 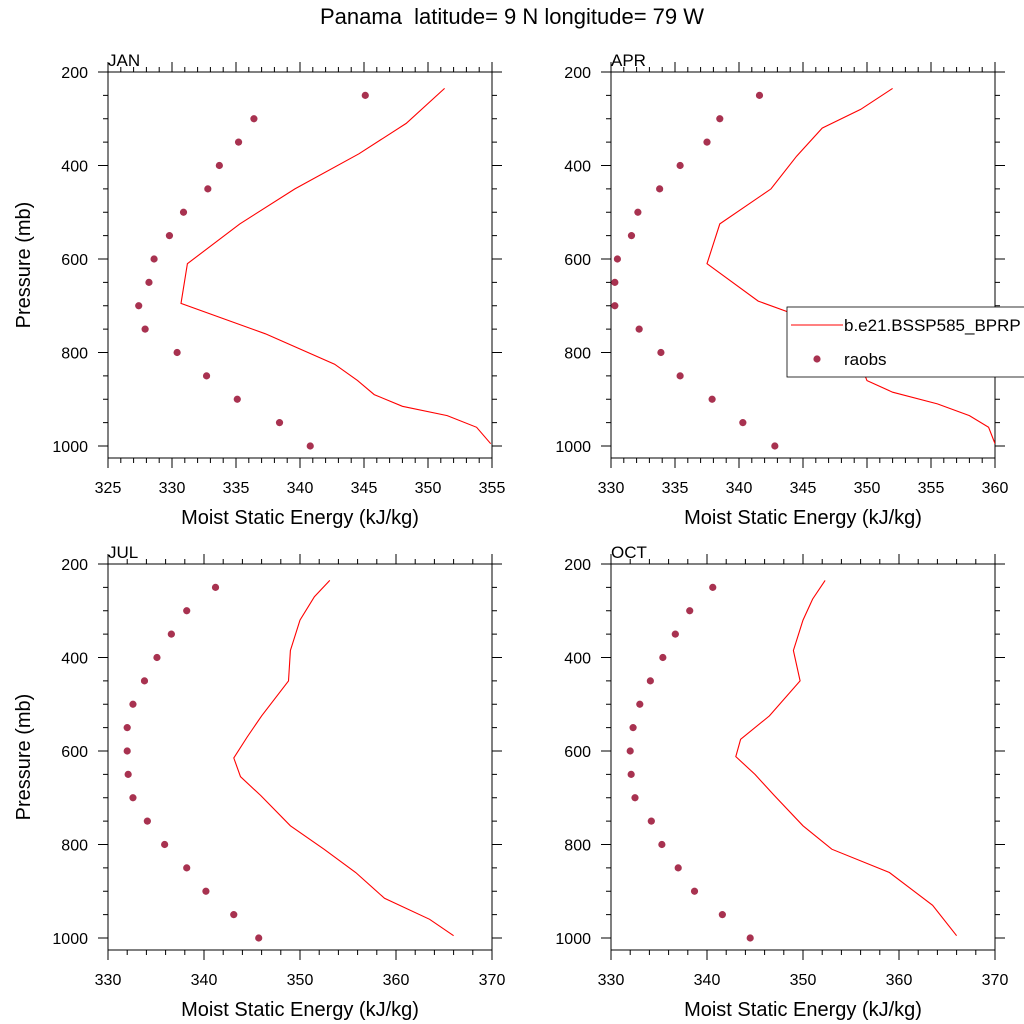 What do you see at coordinates (817, 359) in the screenshot?
I see `legend-point-swatch` at bounding box center [817, 359].